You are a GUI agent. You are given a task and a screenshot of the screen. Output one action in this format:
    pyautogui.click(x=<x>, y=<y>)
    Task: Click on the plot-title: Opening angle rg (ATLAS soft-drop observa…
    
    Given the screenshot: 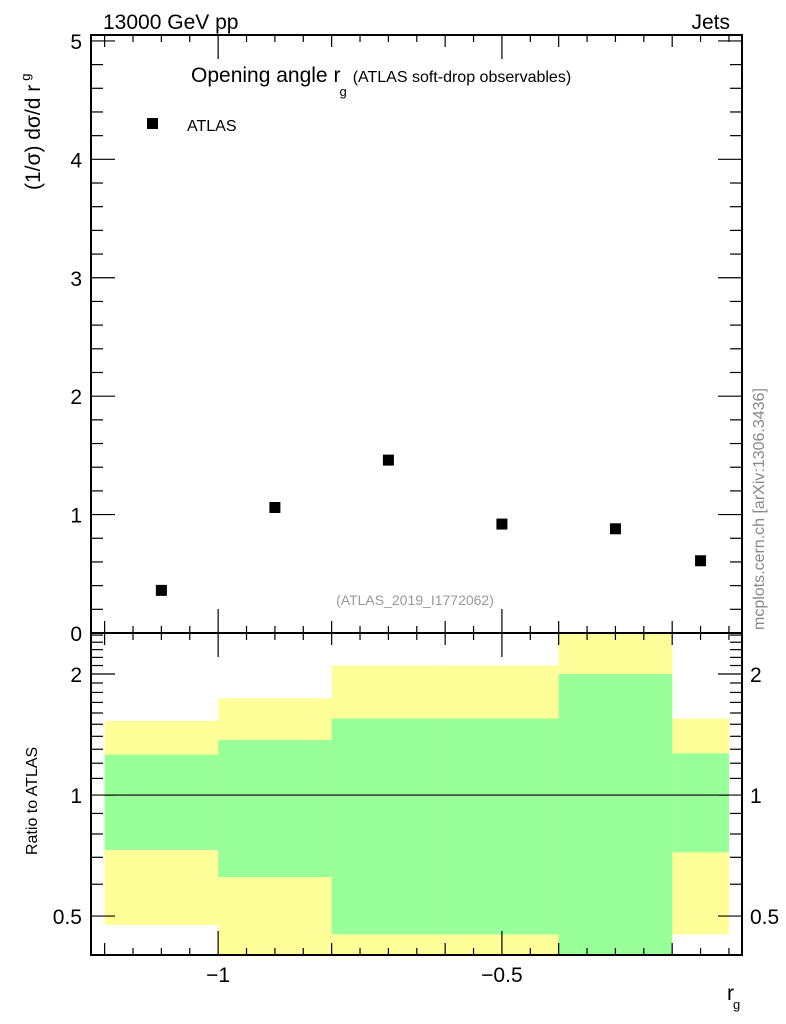 What is the action you would take?
    pyautogui.click(x=381, y=81)
    